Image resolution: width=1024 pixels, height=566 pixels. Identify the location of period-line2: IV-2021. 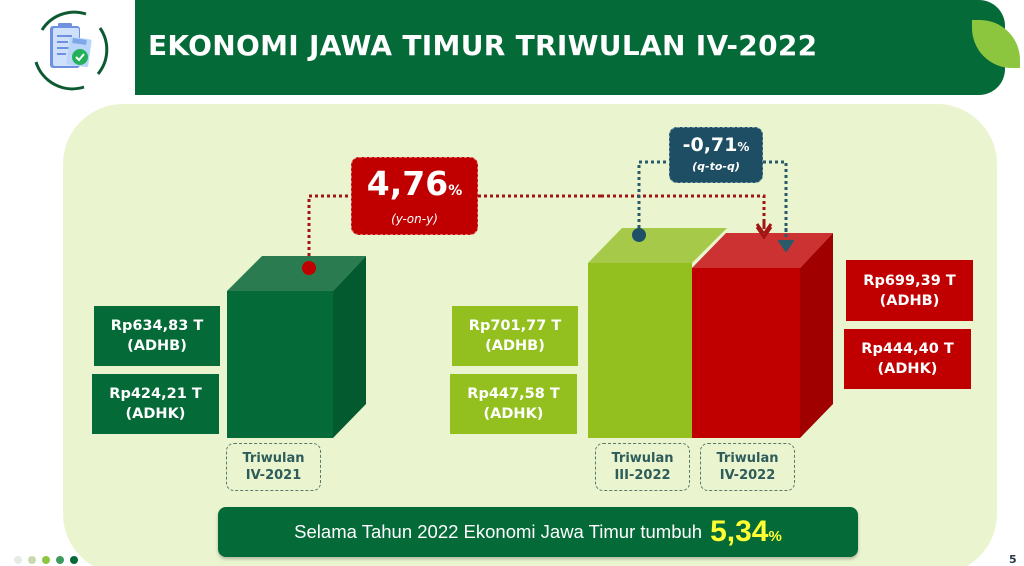
(273, 475).